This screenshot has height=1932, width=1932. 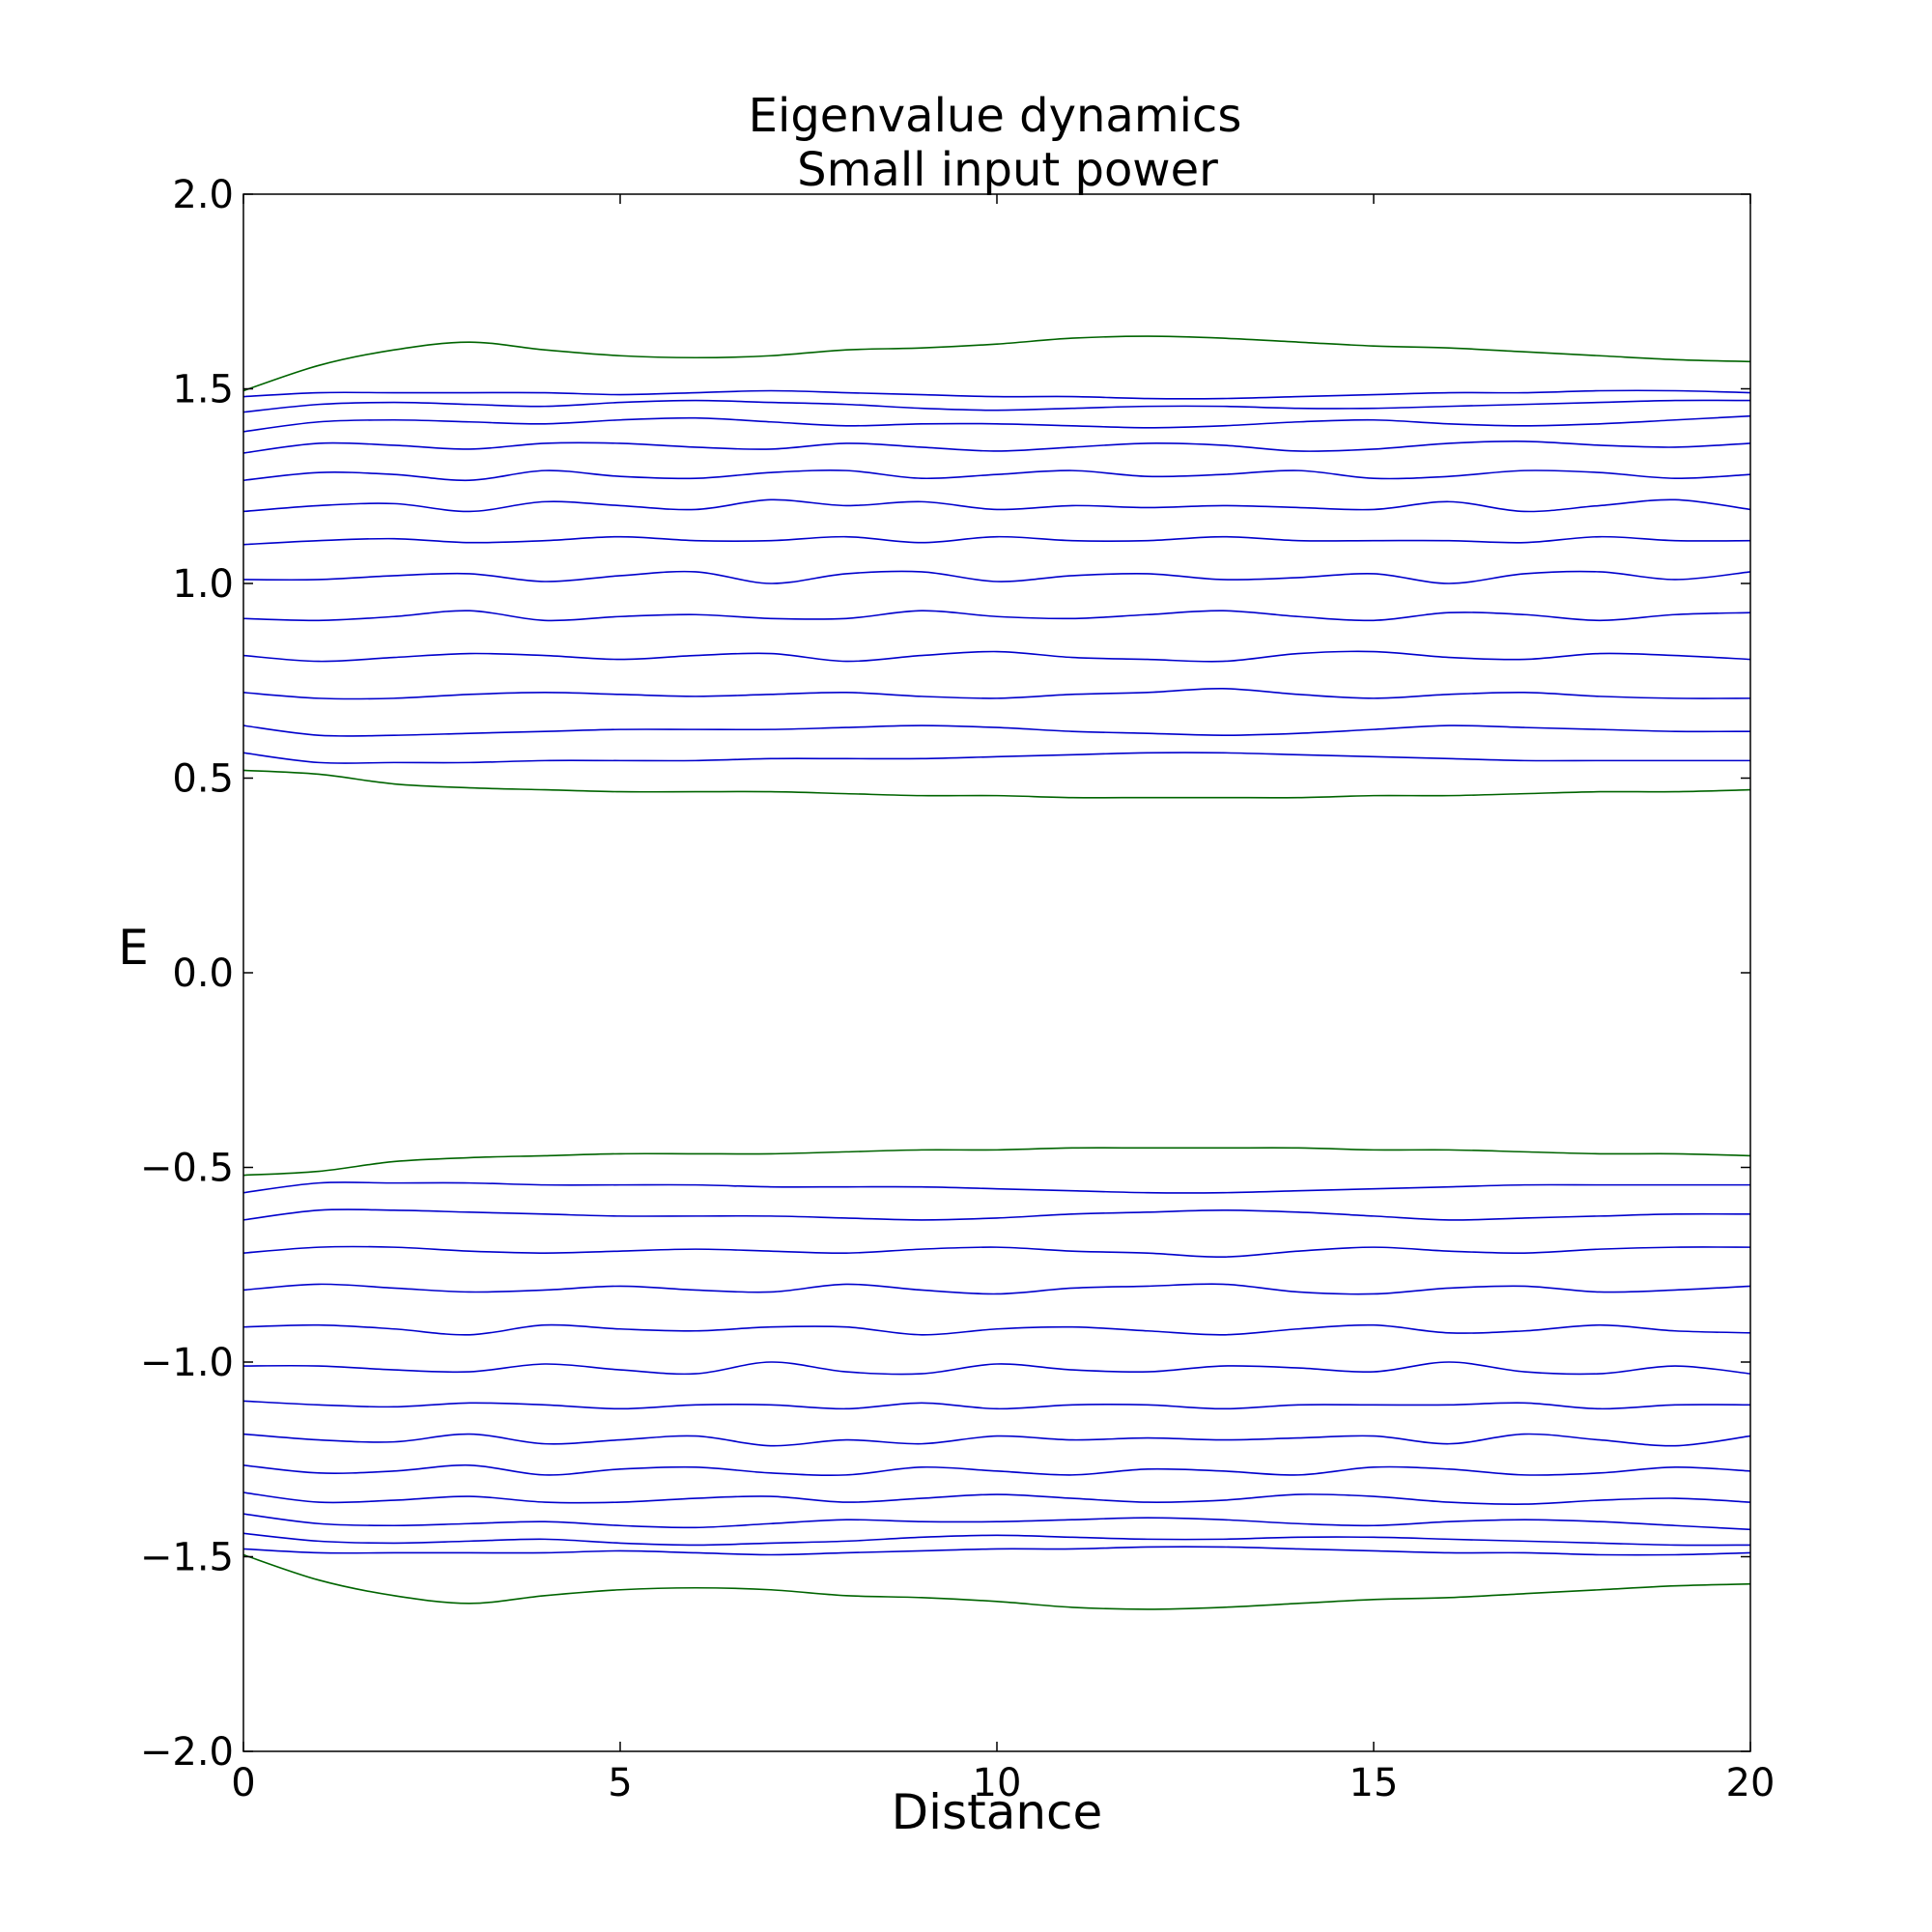 I want to click on y-tick-label: 0.0, so click(x=203, y=974).